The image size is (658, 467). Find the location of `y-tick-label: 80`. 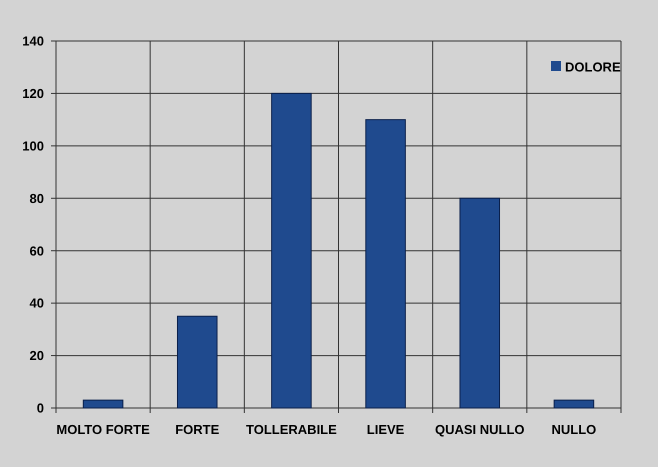

y-tick-label: 80 is located at coordinates (37, 198).